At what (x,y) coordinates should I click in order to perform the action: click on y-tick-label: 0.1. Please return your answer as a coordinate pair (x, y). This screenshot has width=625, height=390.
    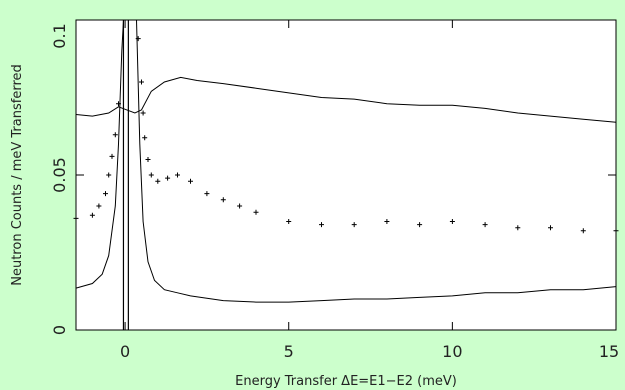
    Looking at the image, I should click on (59, 35).